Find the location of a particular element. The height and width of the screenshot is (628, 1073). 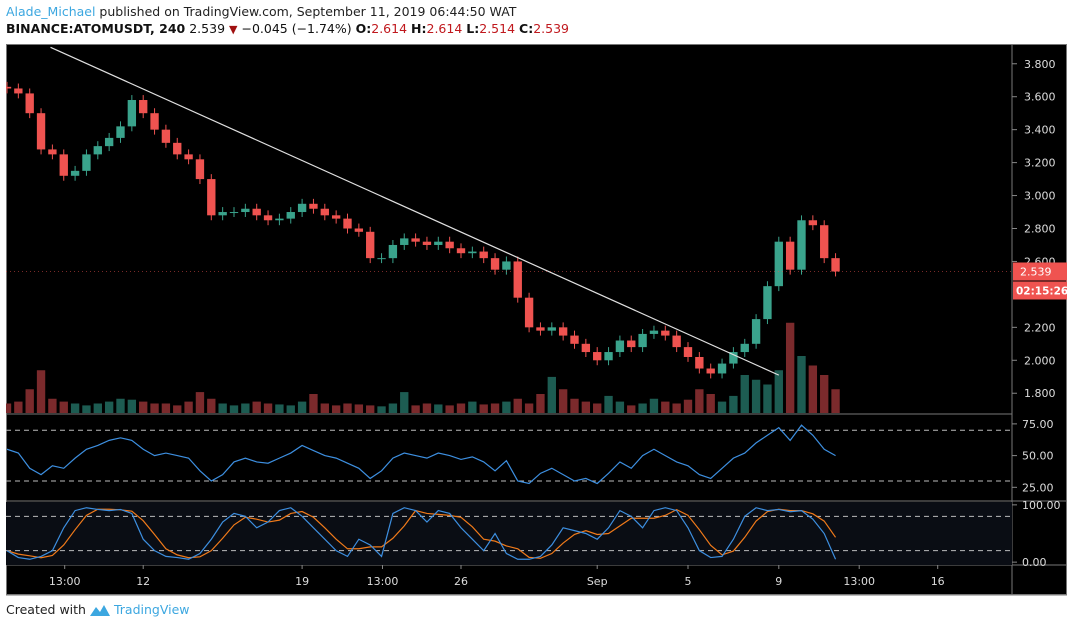

price-axis-background is located at coordinates (1039, 319).